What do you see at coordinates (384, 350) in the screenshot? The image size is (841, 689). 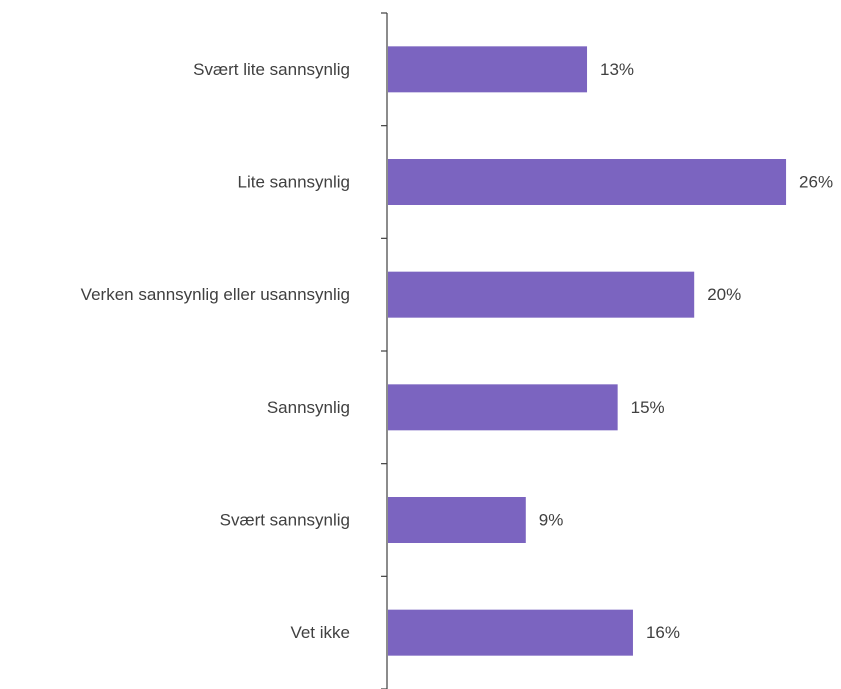 I see `category-axis` at bounding box center [384, 350].